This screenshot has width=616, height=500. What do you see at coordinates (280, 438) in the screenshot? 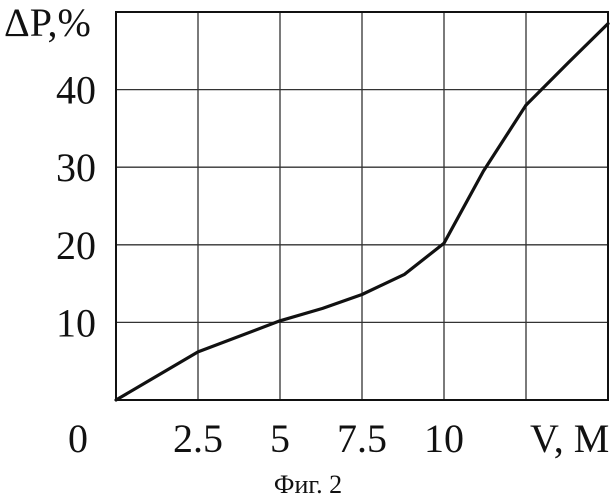
I see `x-tick-label: 5` at bounding box center [280, 438].